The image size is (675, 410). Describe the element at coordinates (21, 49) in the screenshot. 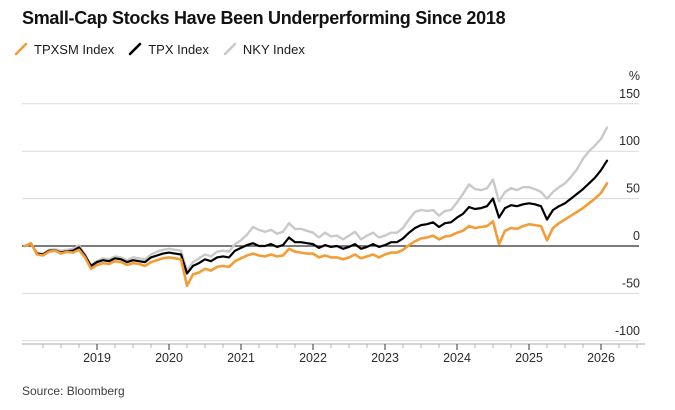

I see `tpxsm-swatch-icon` at that location.